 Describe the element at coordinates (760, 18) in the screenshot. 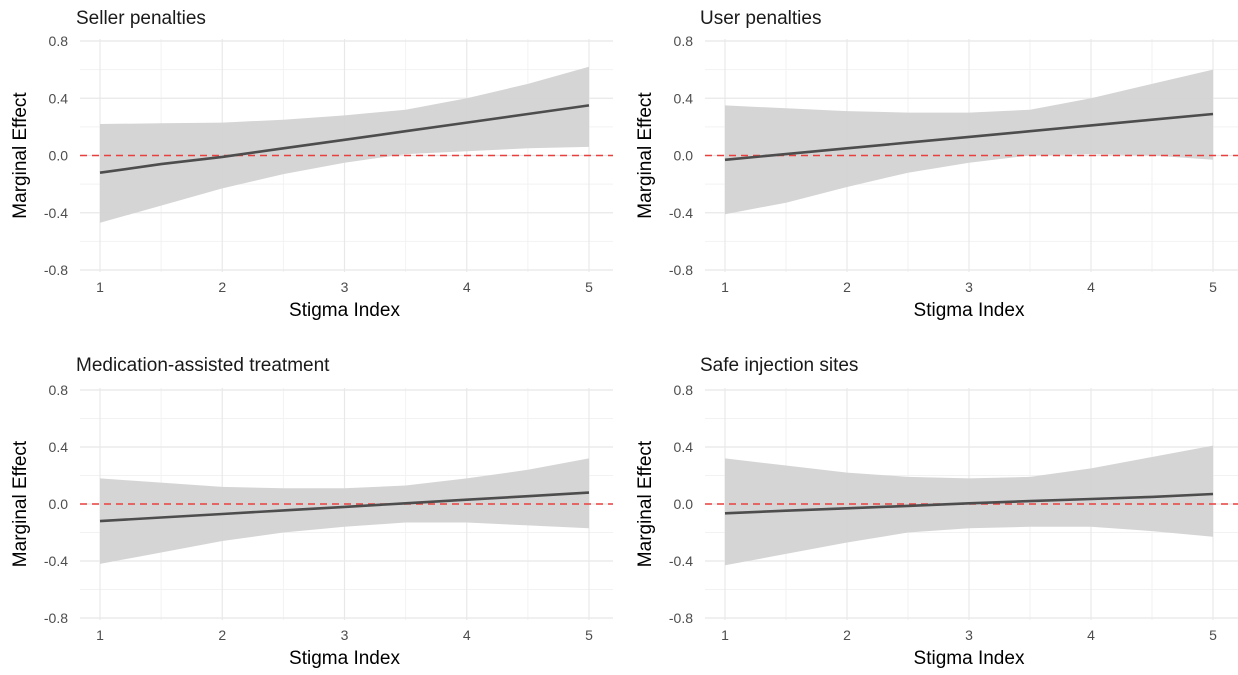

I see `panel-title: User penalties` at that location.